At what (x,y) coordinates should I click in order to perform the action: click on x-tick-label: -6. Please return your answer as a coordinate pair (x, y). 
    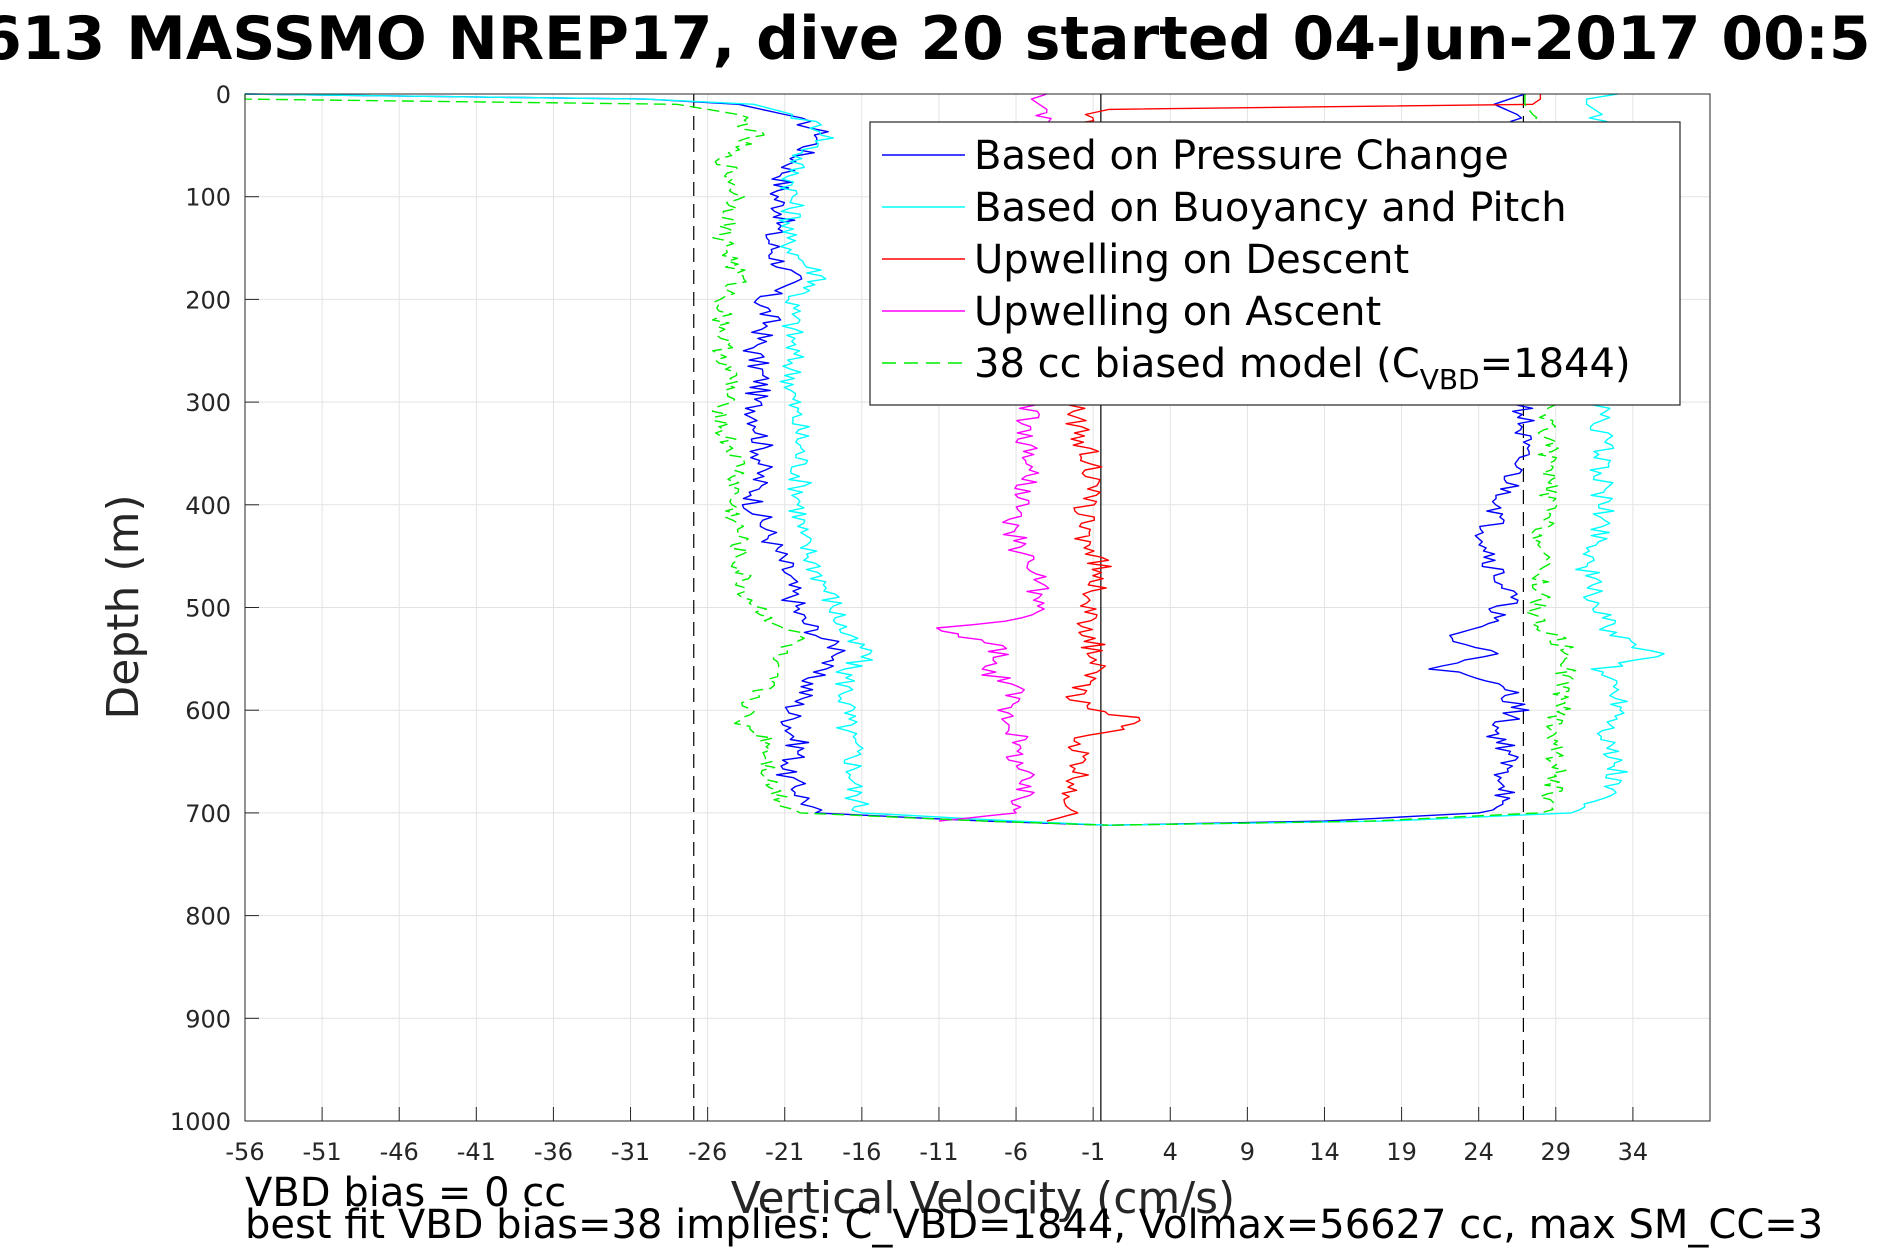
    Looking at the image, I should click on (1016, 1152).